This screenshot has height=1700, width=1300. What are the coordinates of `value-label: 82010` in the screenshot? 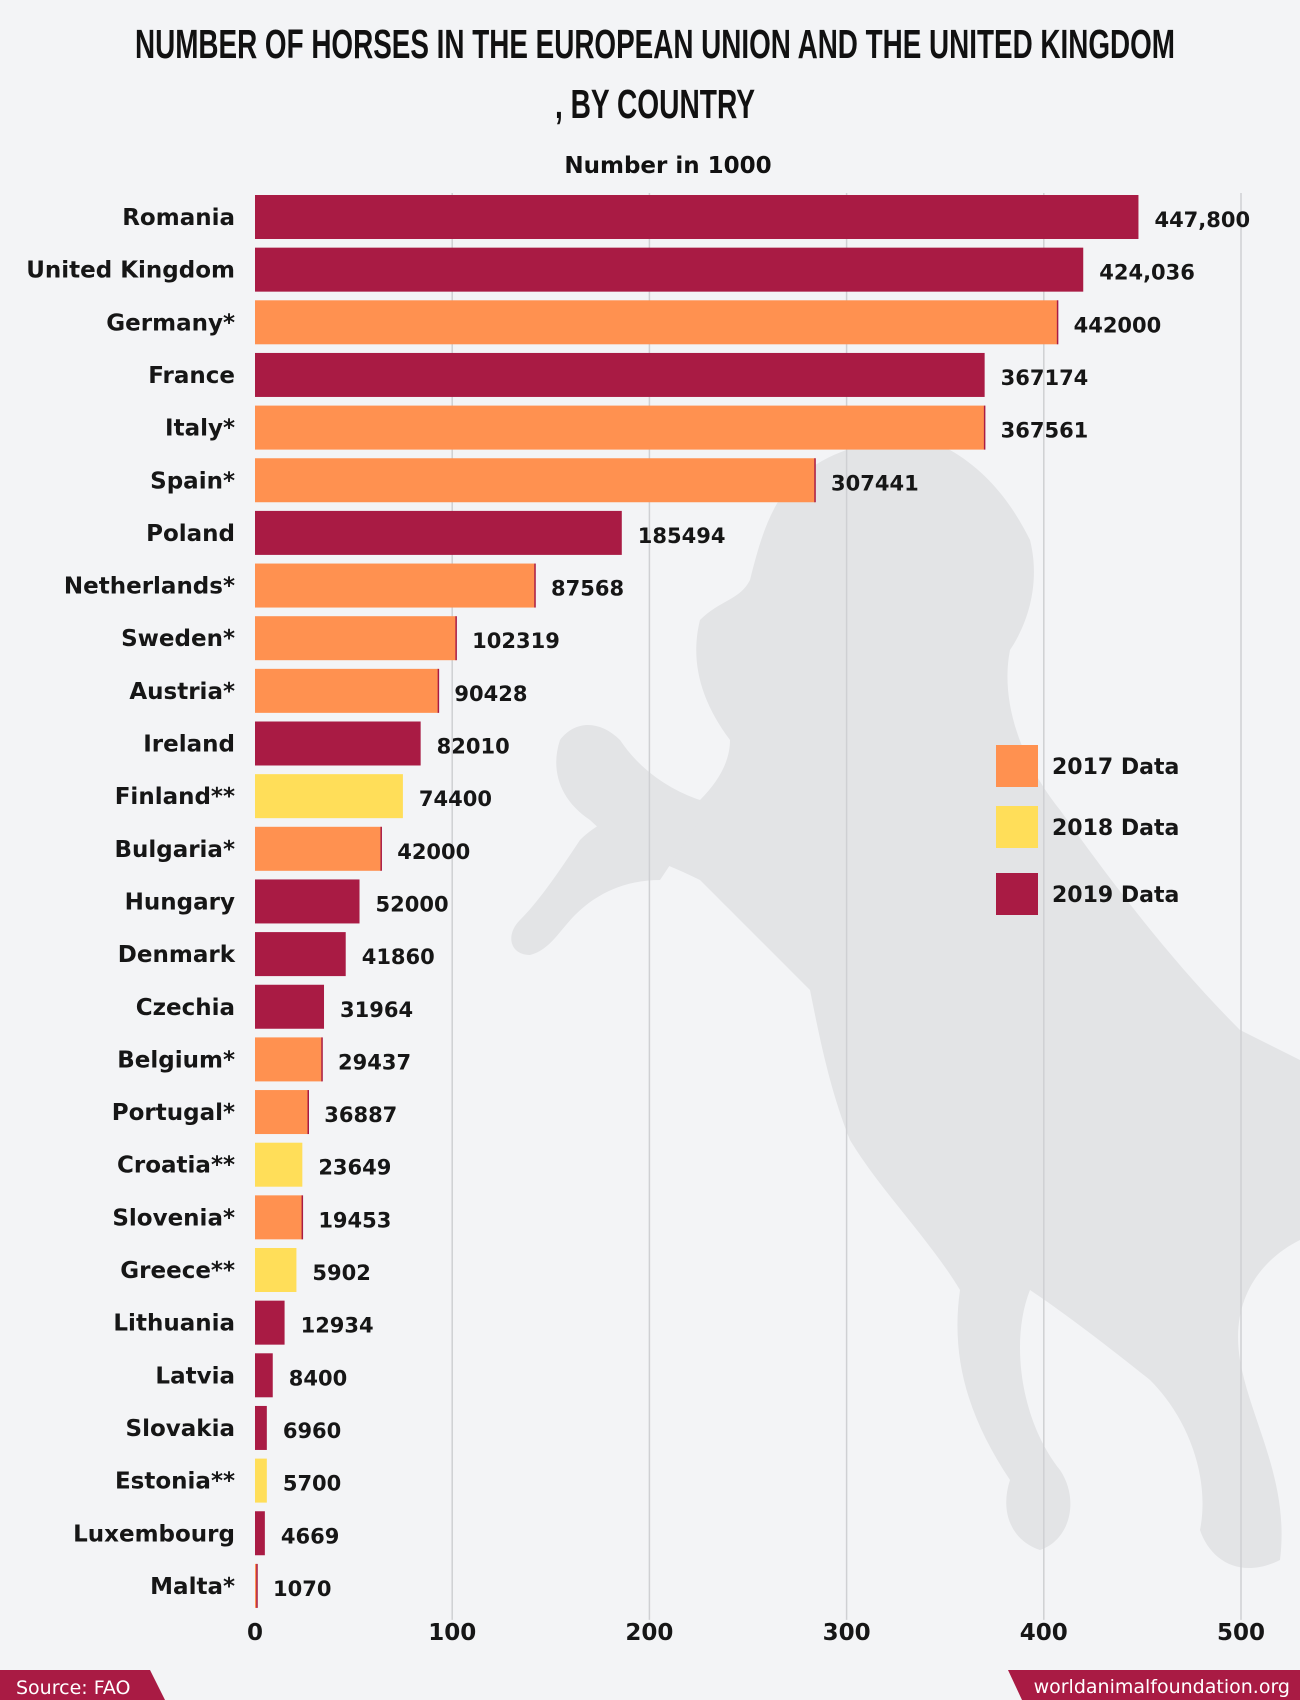 It's located at (473, 747).